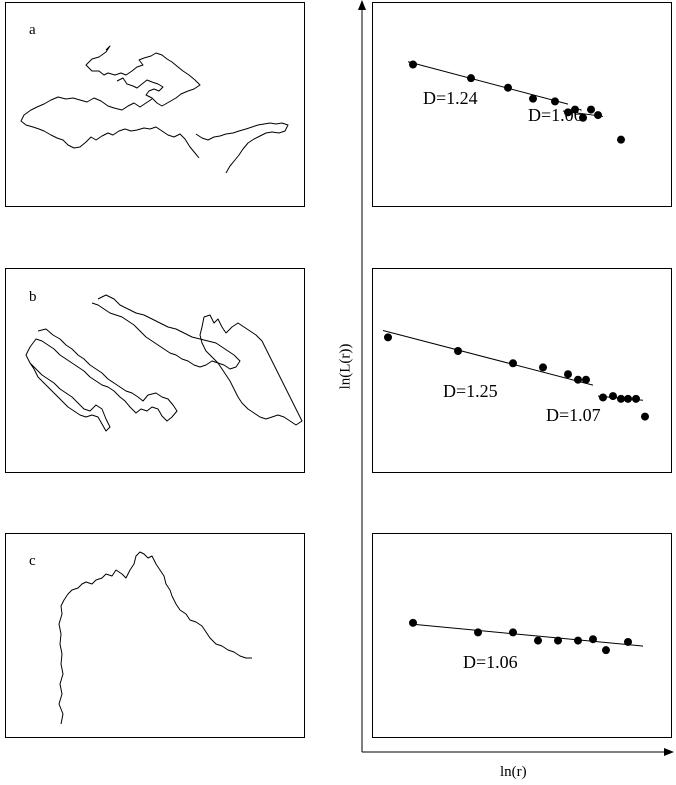  I want to click on x-axis-label: ln(r), so click(513, 772).